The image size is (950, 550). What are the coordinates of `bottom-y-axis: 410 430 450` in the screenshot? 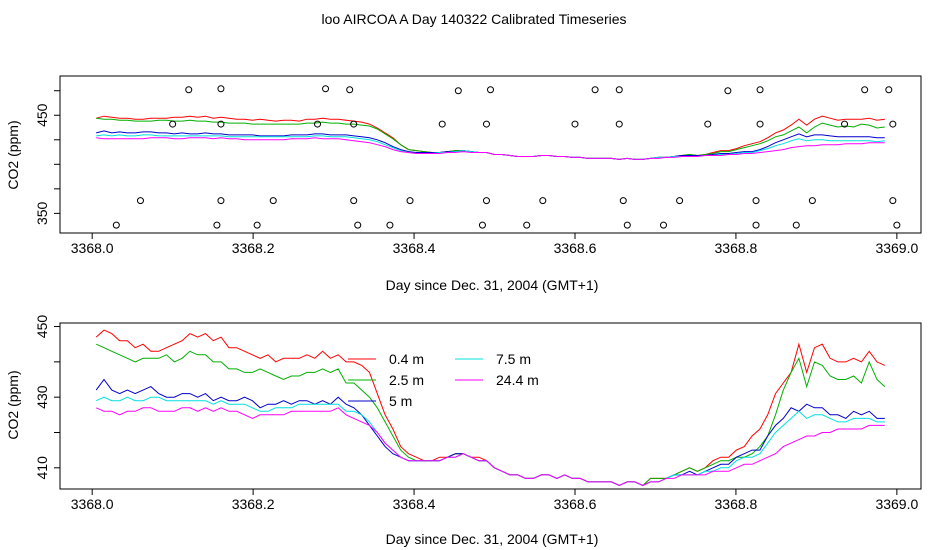 It's located at (47, 397).